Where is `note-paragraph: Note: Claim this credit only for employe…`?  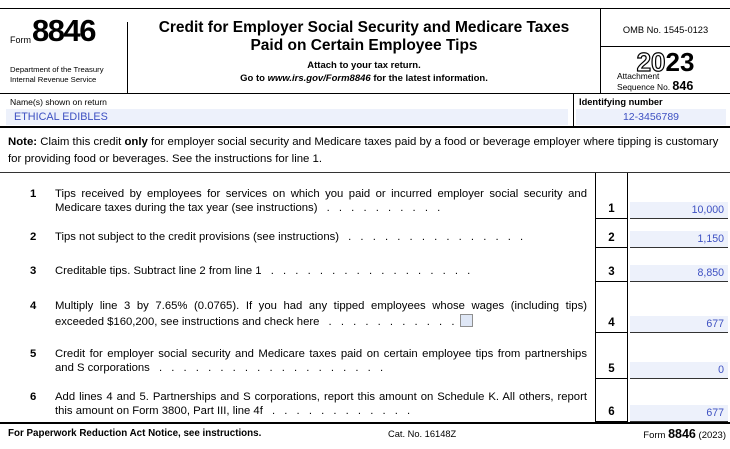 note-paragraph: Note: Claim this credit only for employe… is located at coordinates (366, 150).